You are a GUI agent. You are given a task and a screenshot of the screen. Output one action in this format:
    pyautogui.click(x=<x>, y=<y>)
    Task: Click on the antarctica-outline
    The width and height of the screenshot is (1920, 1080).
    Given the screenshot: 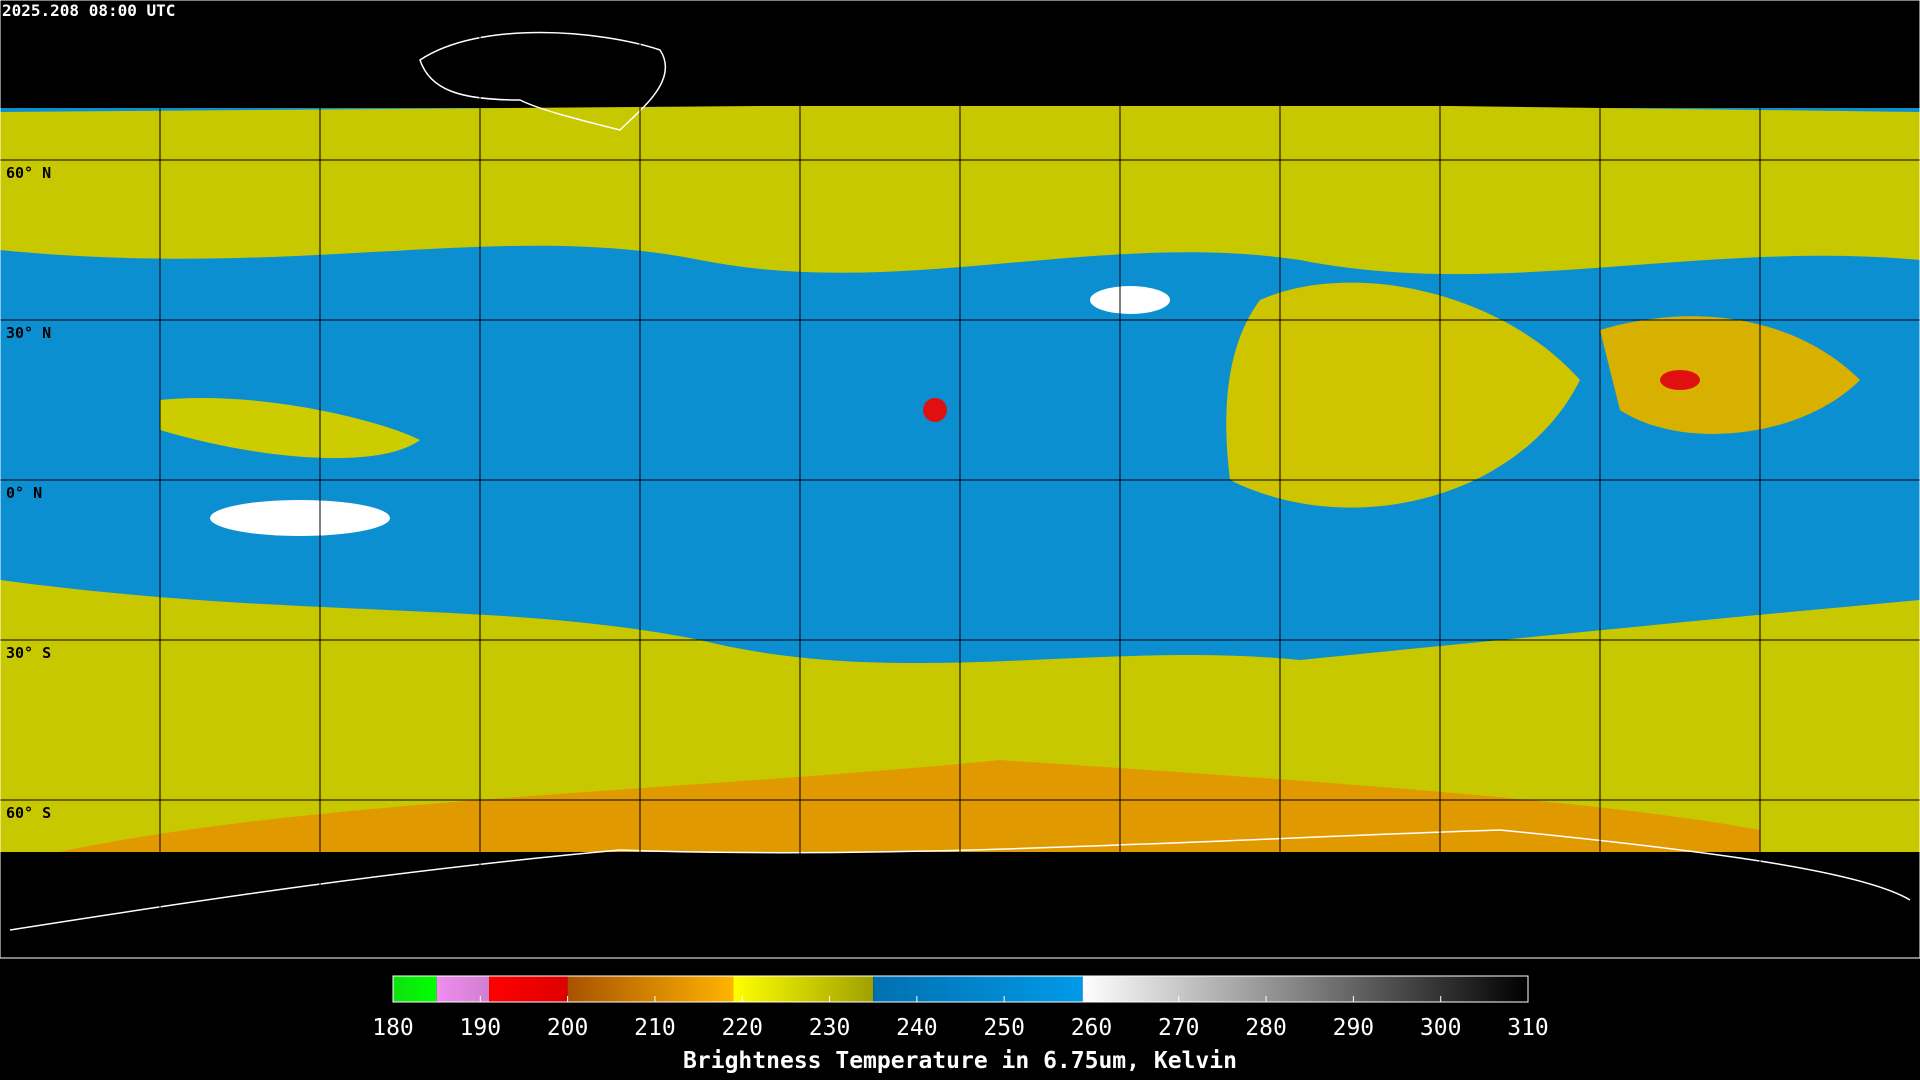 What is the action you would take?
    pyautogui.click(x=960, y=880)
    